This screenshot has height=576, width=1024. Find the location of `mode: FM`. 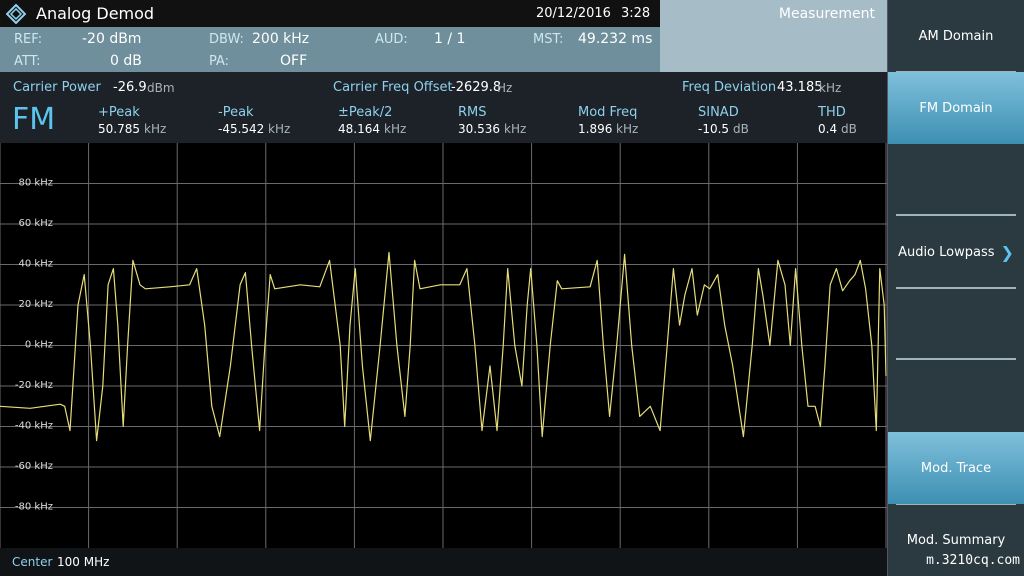

mode: FM is located at coordinates (34, 119).